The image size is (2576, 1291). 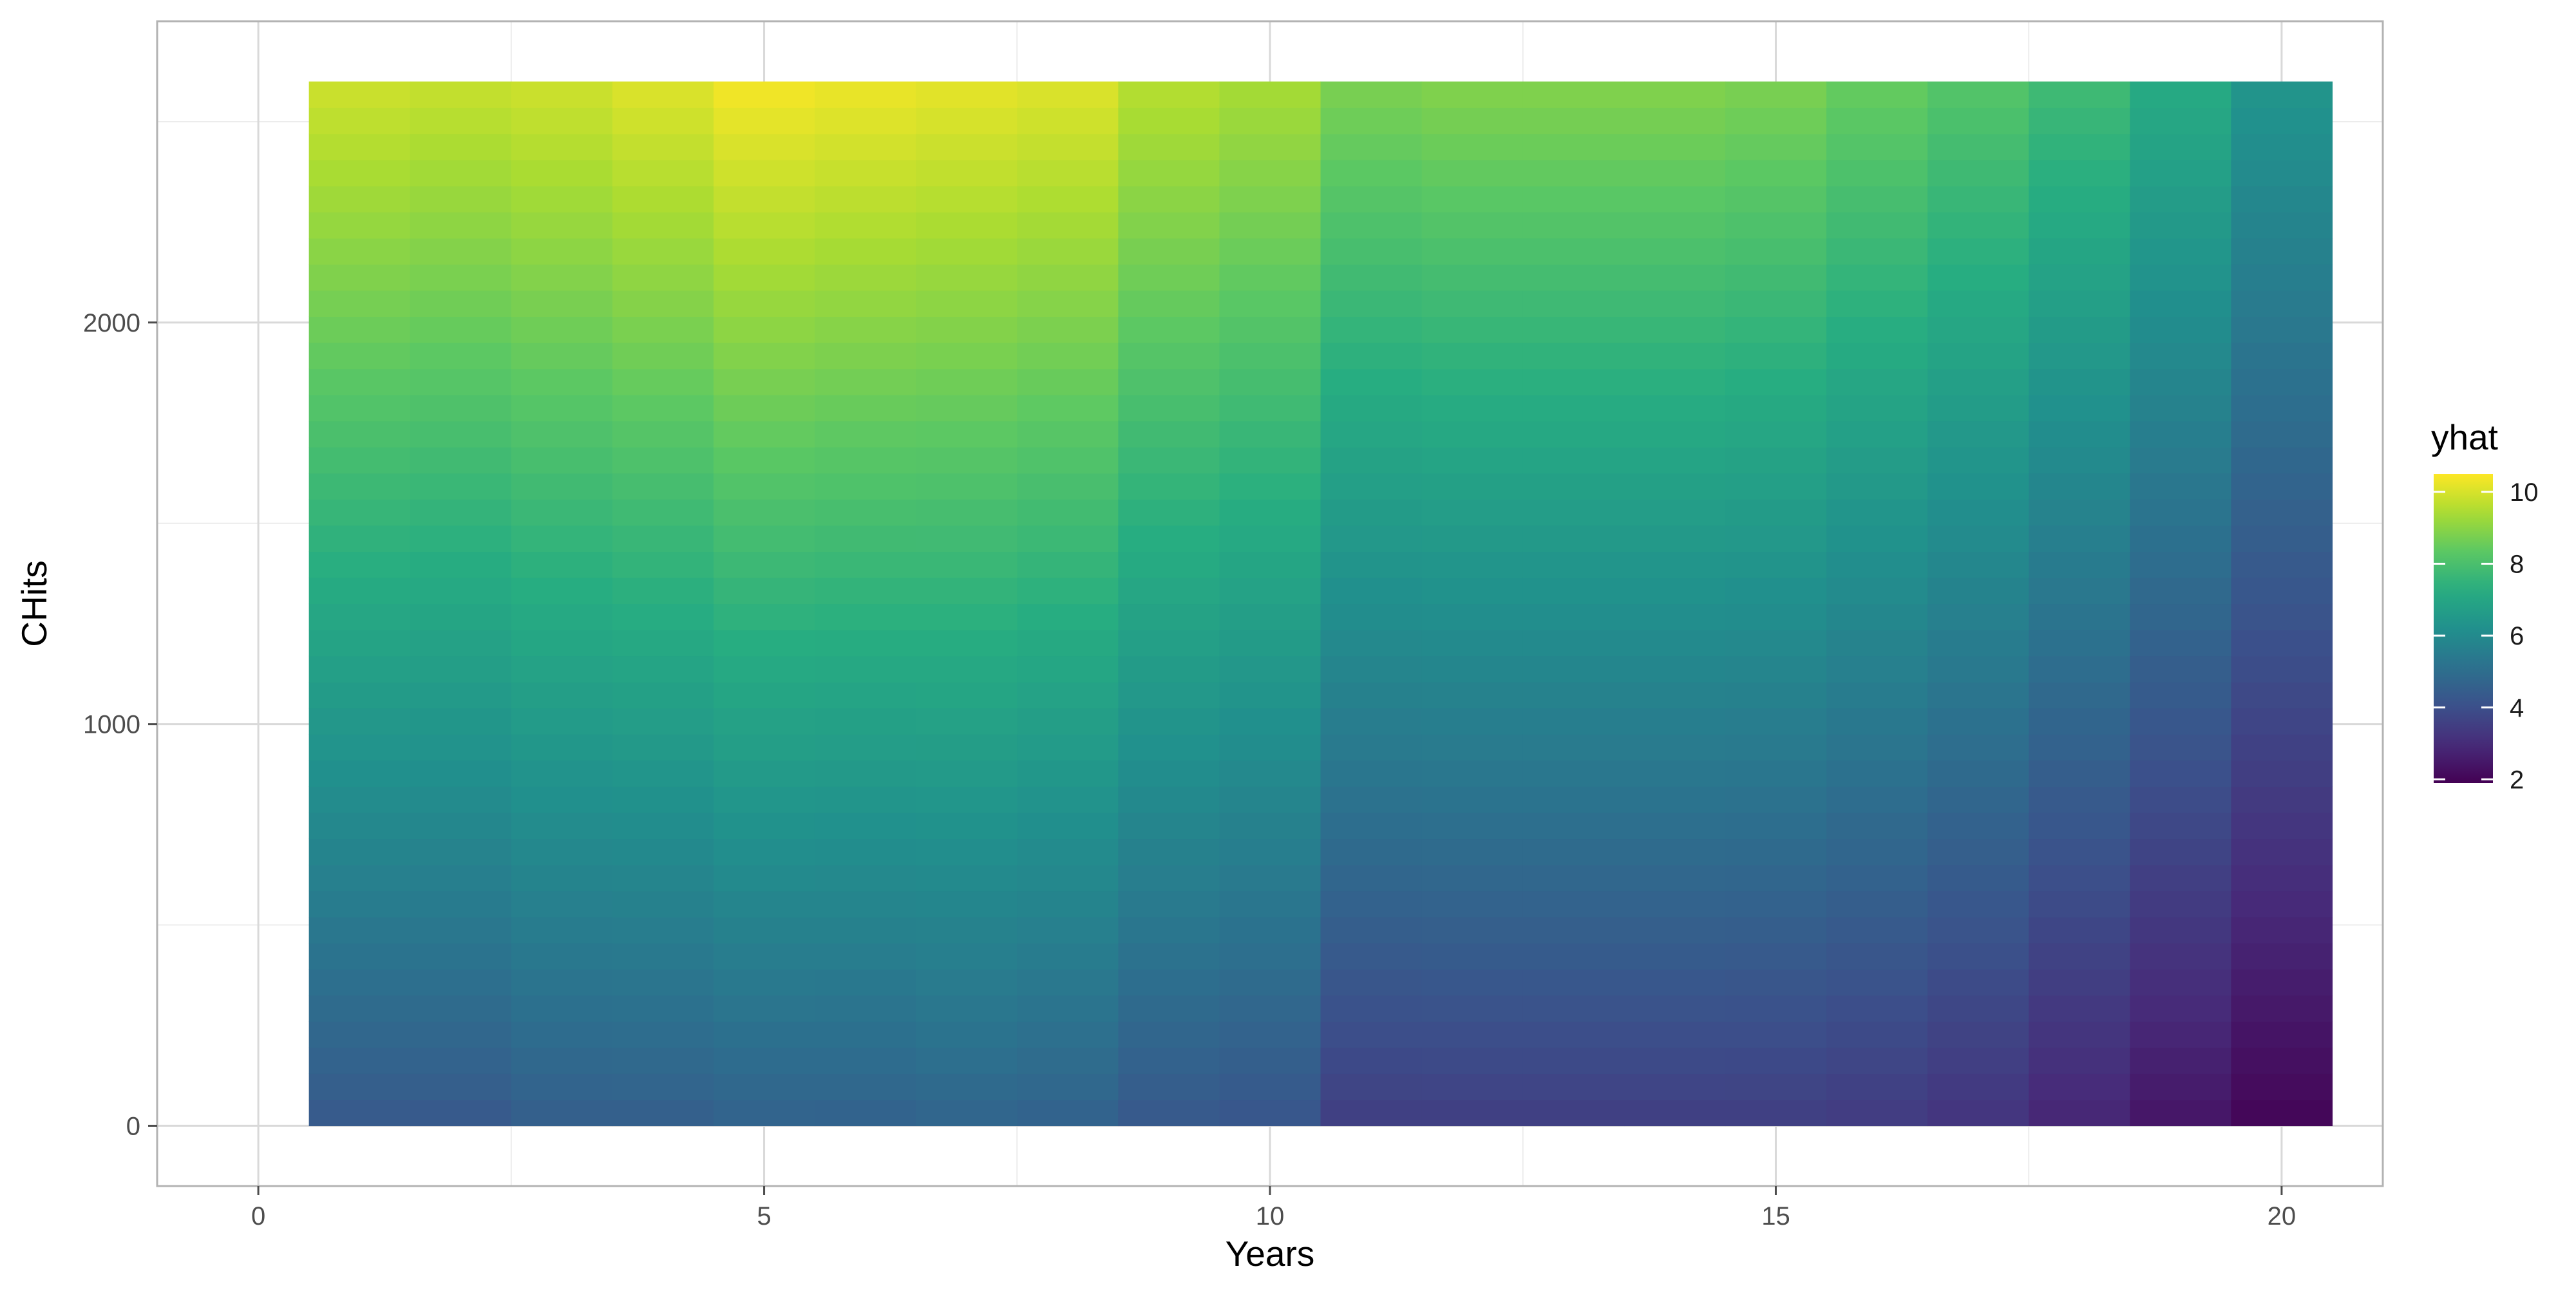 What do you see at coordinates (120, 724) in the screenshot?
I see `y-axis: 0 1000 2000` at bounding box center [120, 724].